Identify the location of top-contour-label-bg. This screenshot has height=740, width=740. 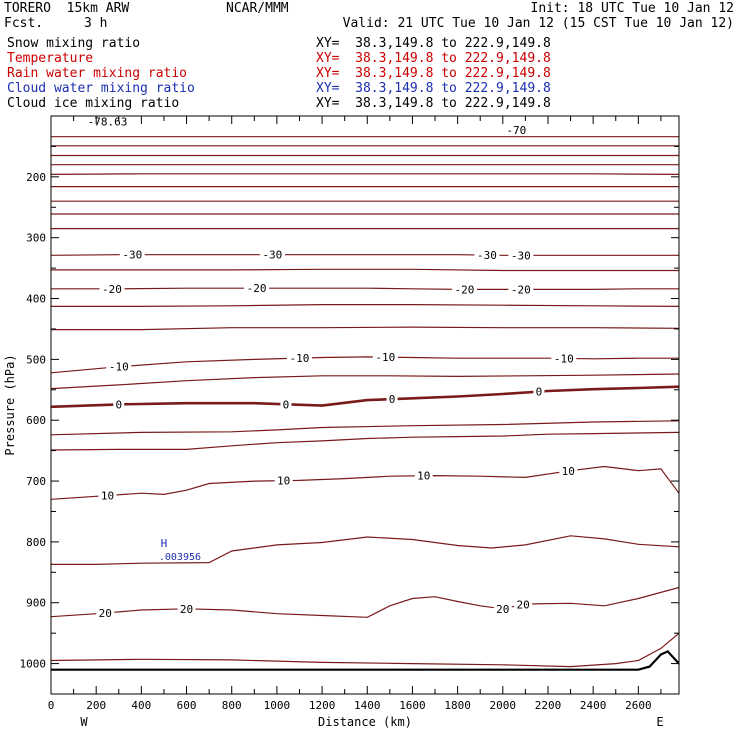
(516, 129).